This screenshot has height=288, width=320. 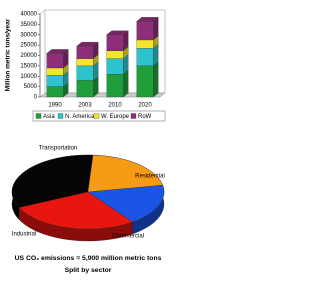 I want to click on legend-label: N. America, so click(x=80, y=117).